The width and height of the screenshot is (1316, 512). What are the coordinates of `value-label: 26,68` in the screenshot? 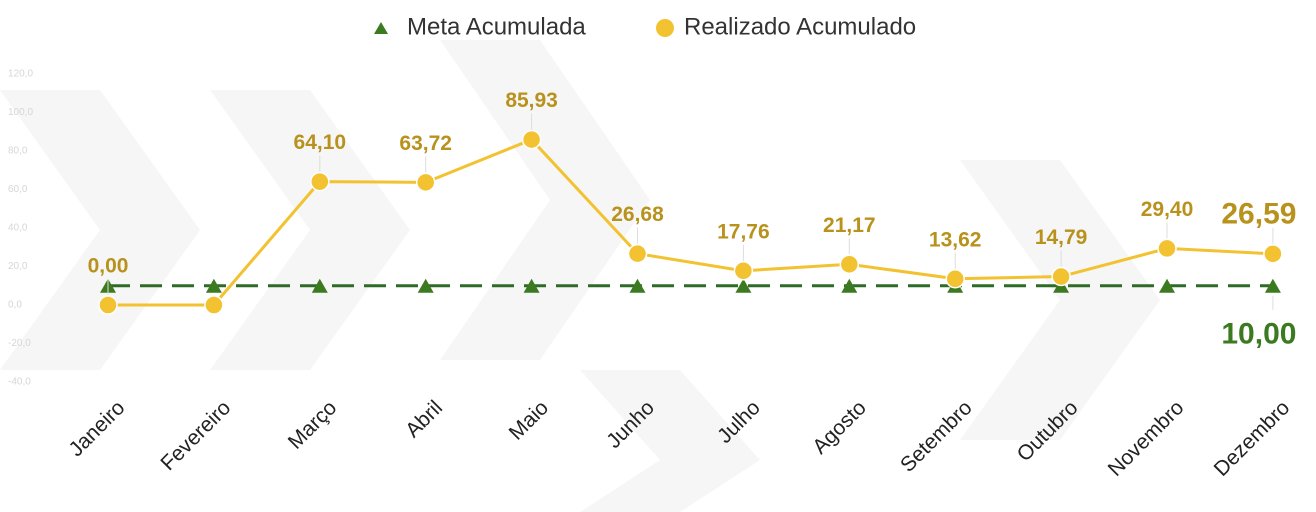 It's located at (637, 214).